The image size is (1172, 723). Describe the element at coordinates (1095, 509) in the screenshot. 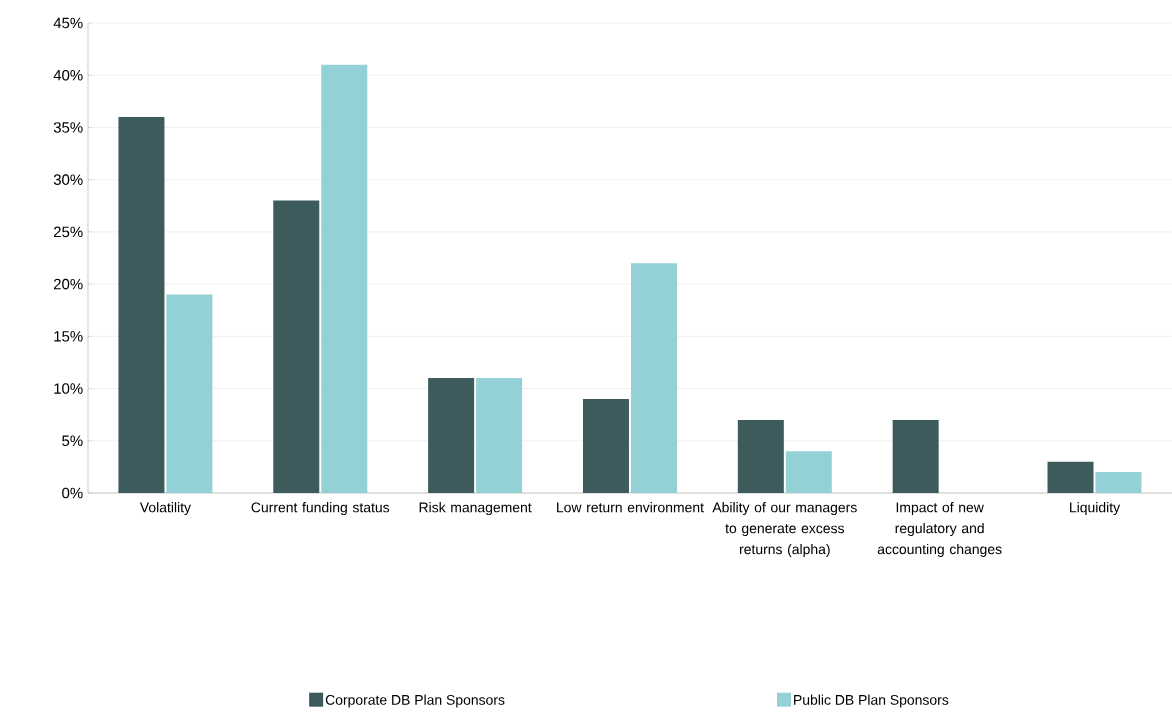

I see `x-tick-label: Liquidity` at that location.